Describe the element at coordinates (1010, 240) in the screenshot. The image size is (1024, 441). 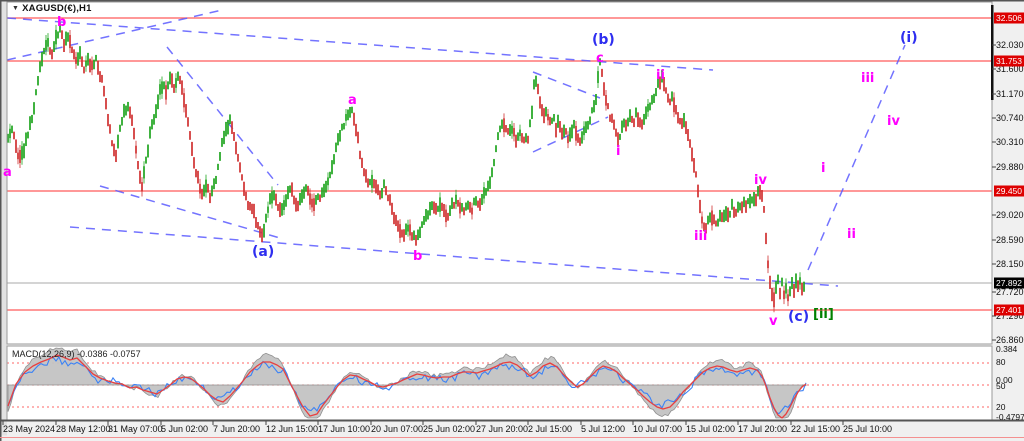
I see `price-tick-label-7: 28.590` at that location.